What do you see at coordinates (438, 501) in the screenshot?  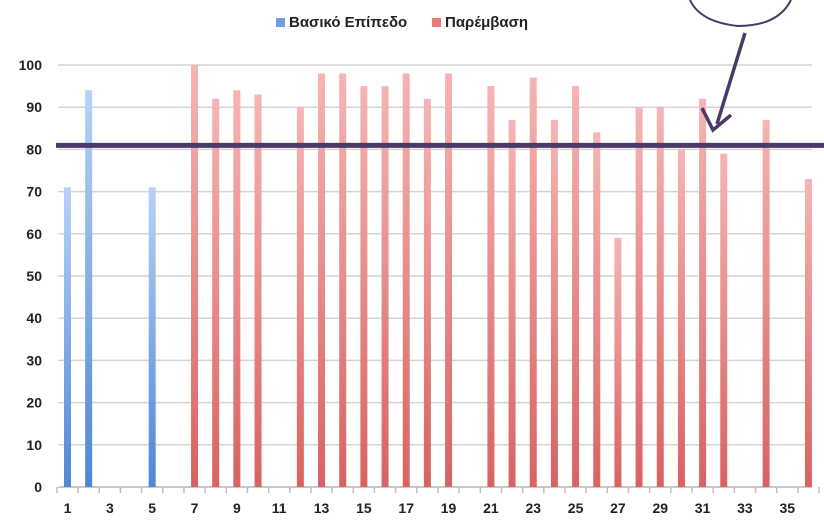 I see `x-axis: 1 3 5 7 9 11 13 15 17 19 21 23 25 27 29 31 33 35` at bounding box center [438, 501].